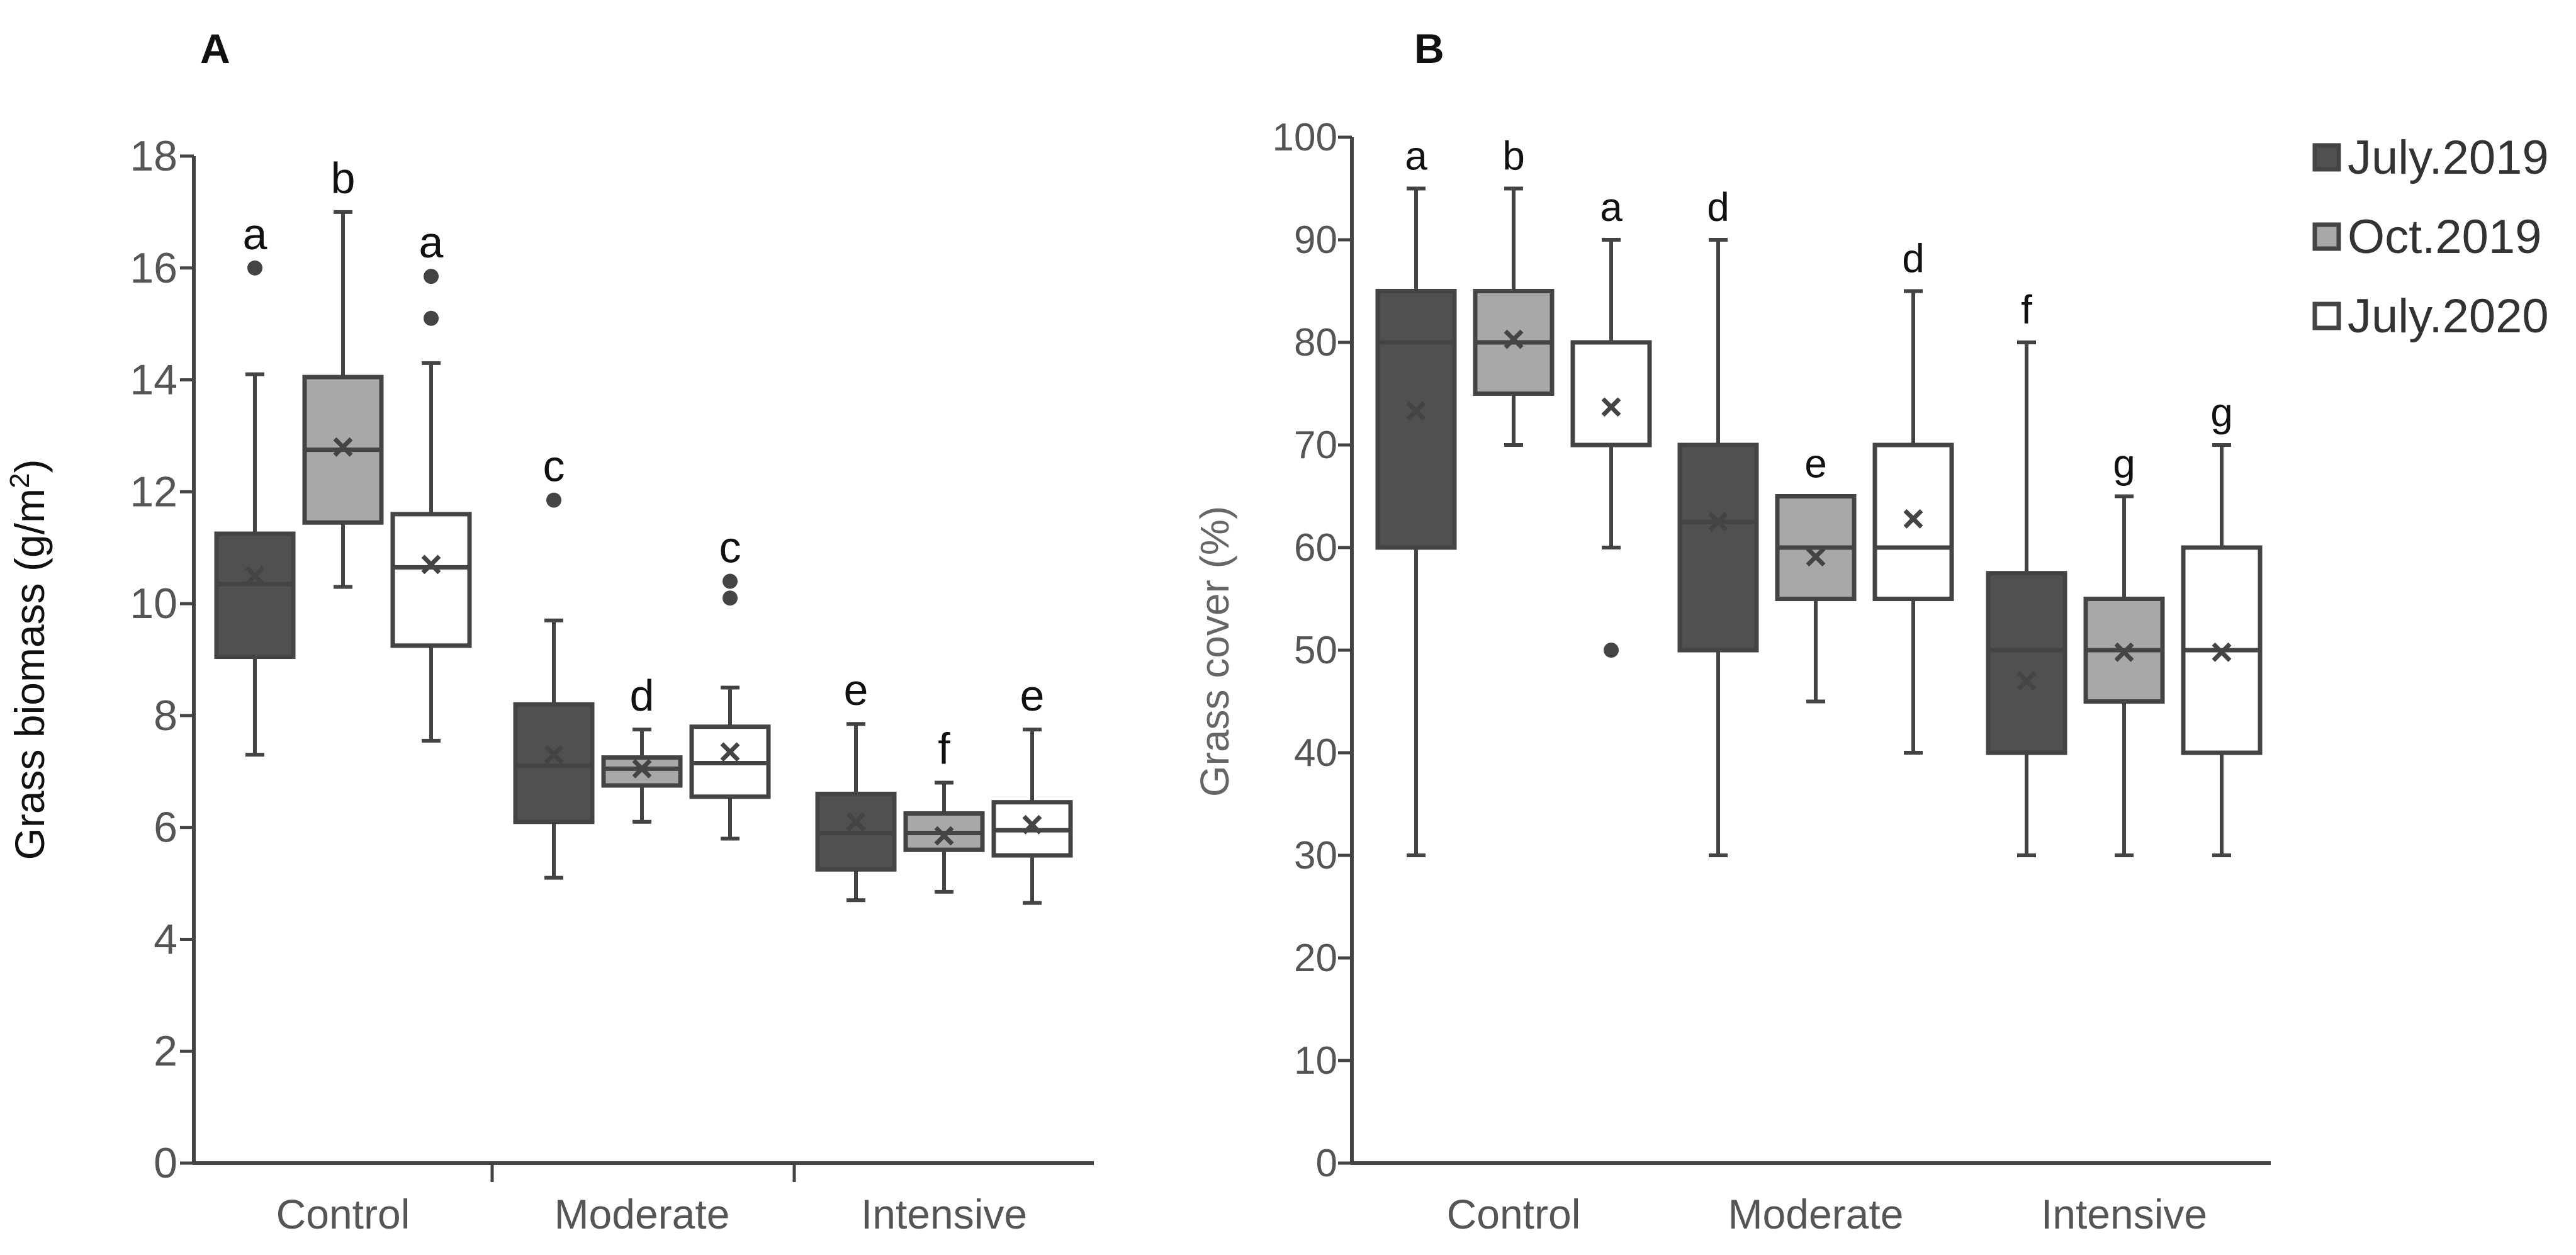 This screenshot has height=1255, width=2576. Describe the element at coordinates (153, 380) in the screenshot. I see `y-tick-label: 14` at that location.